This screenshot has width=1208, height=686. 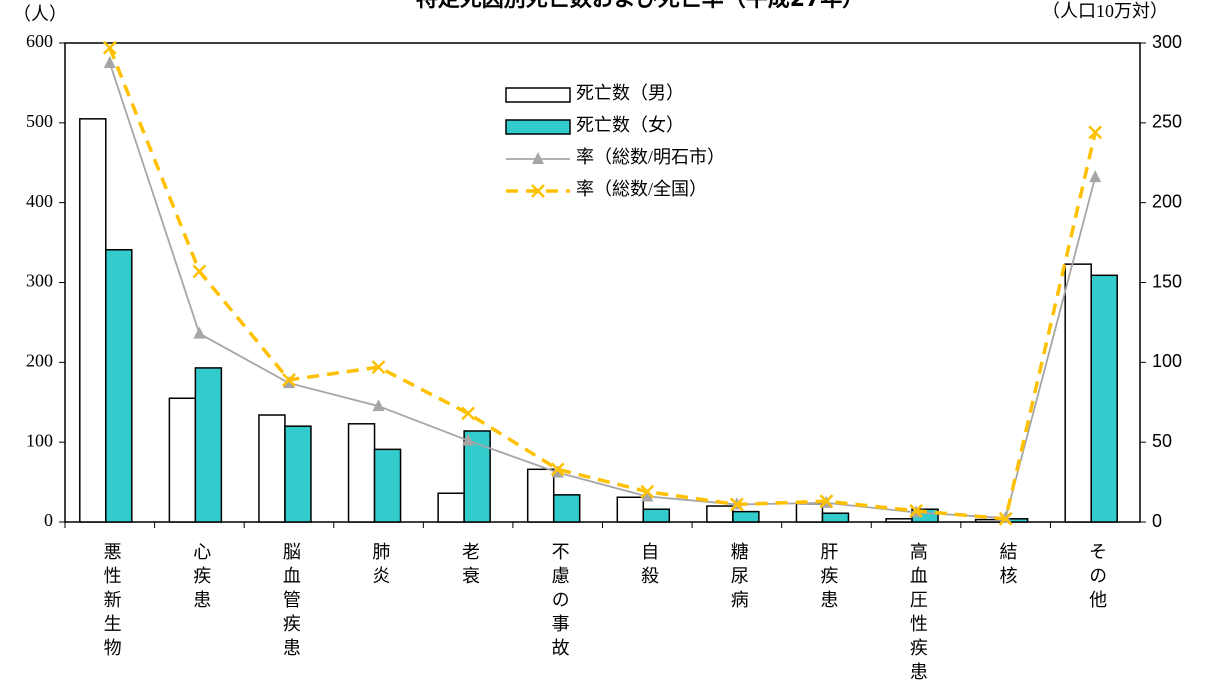 What do you see at coordinates (48, 520) in the screenshot?
I see `y-tick-label: 0` at bounding box center [48, 520].